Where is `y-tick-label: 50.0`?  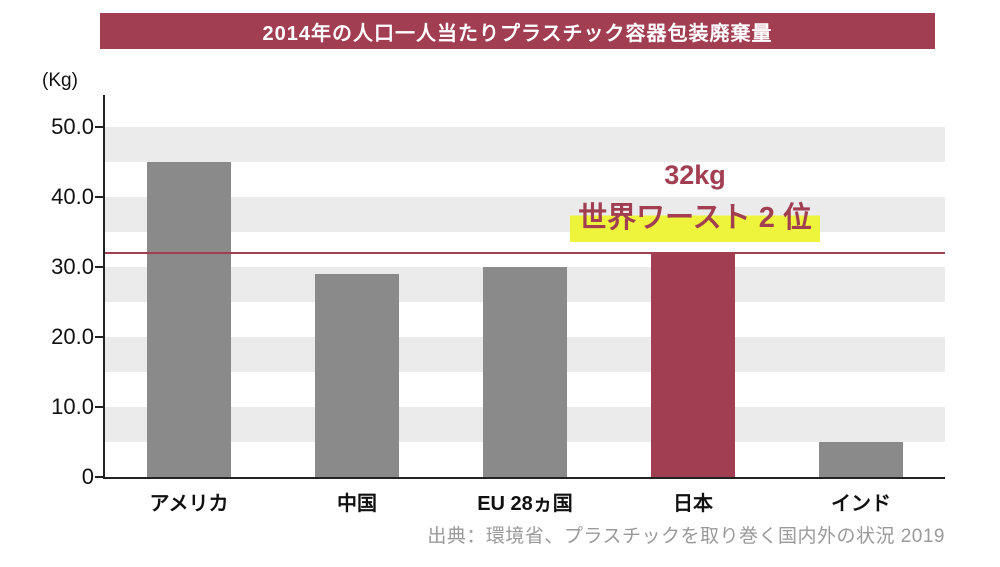
y-tick-label: 50.0 is located at coordinates (72, 126).